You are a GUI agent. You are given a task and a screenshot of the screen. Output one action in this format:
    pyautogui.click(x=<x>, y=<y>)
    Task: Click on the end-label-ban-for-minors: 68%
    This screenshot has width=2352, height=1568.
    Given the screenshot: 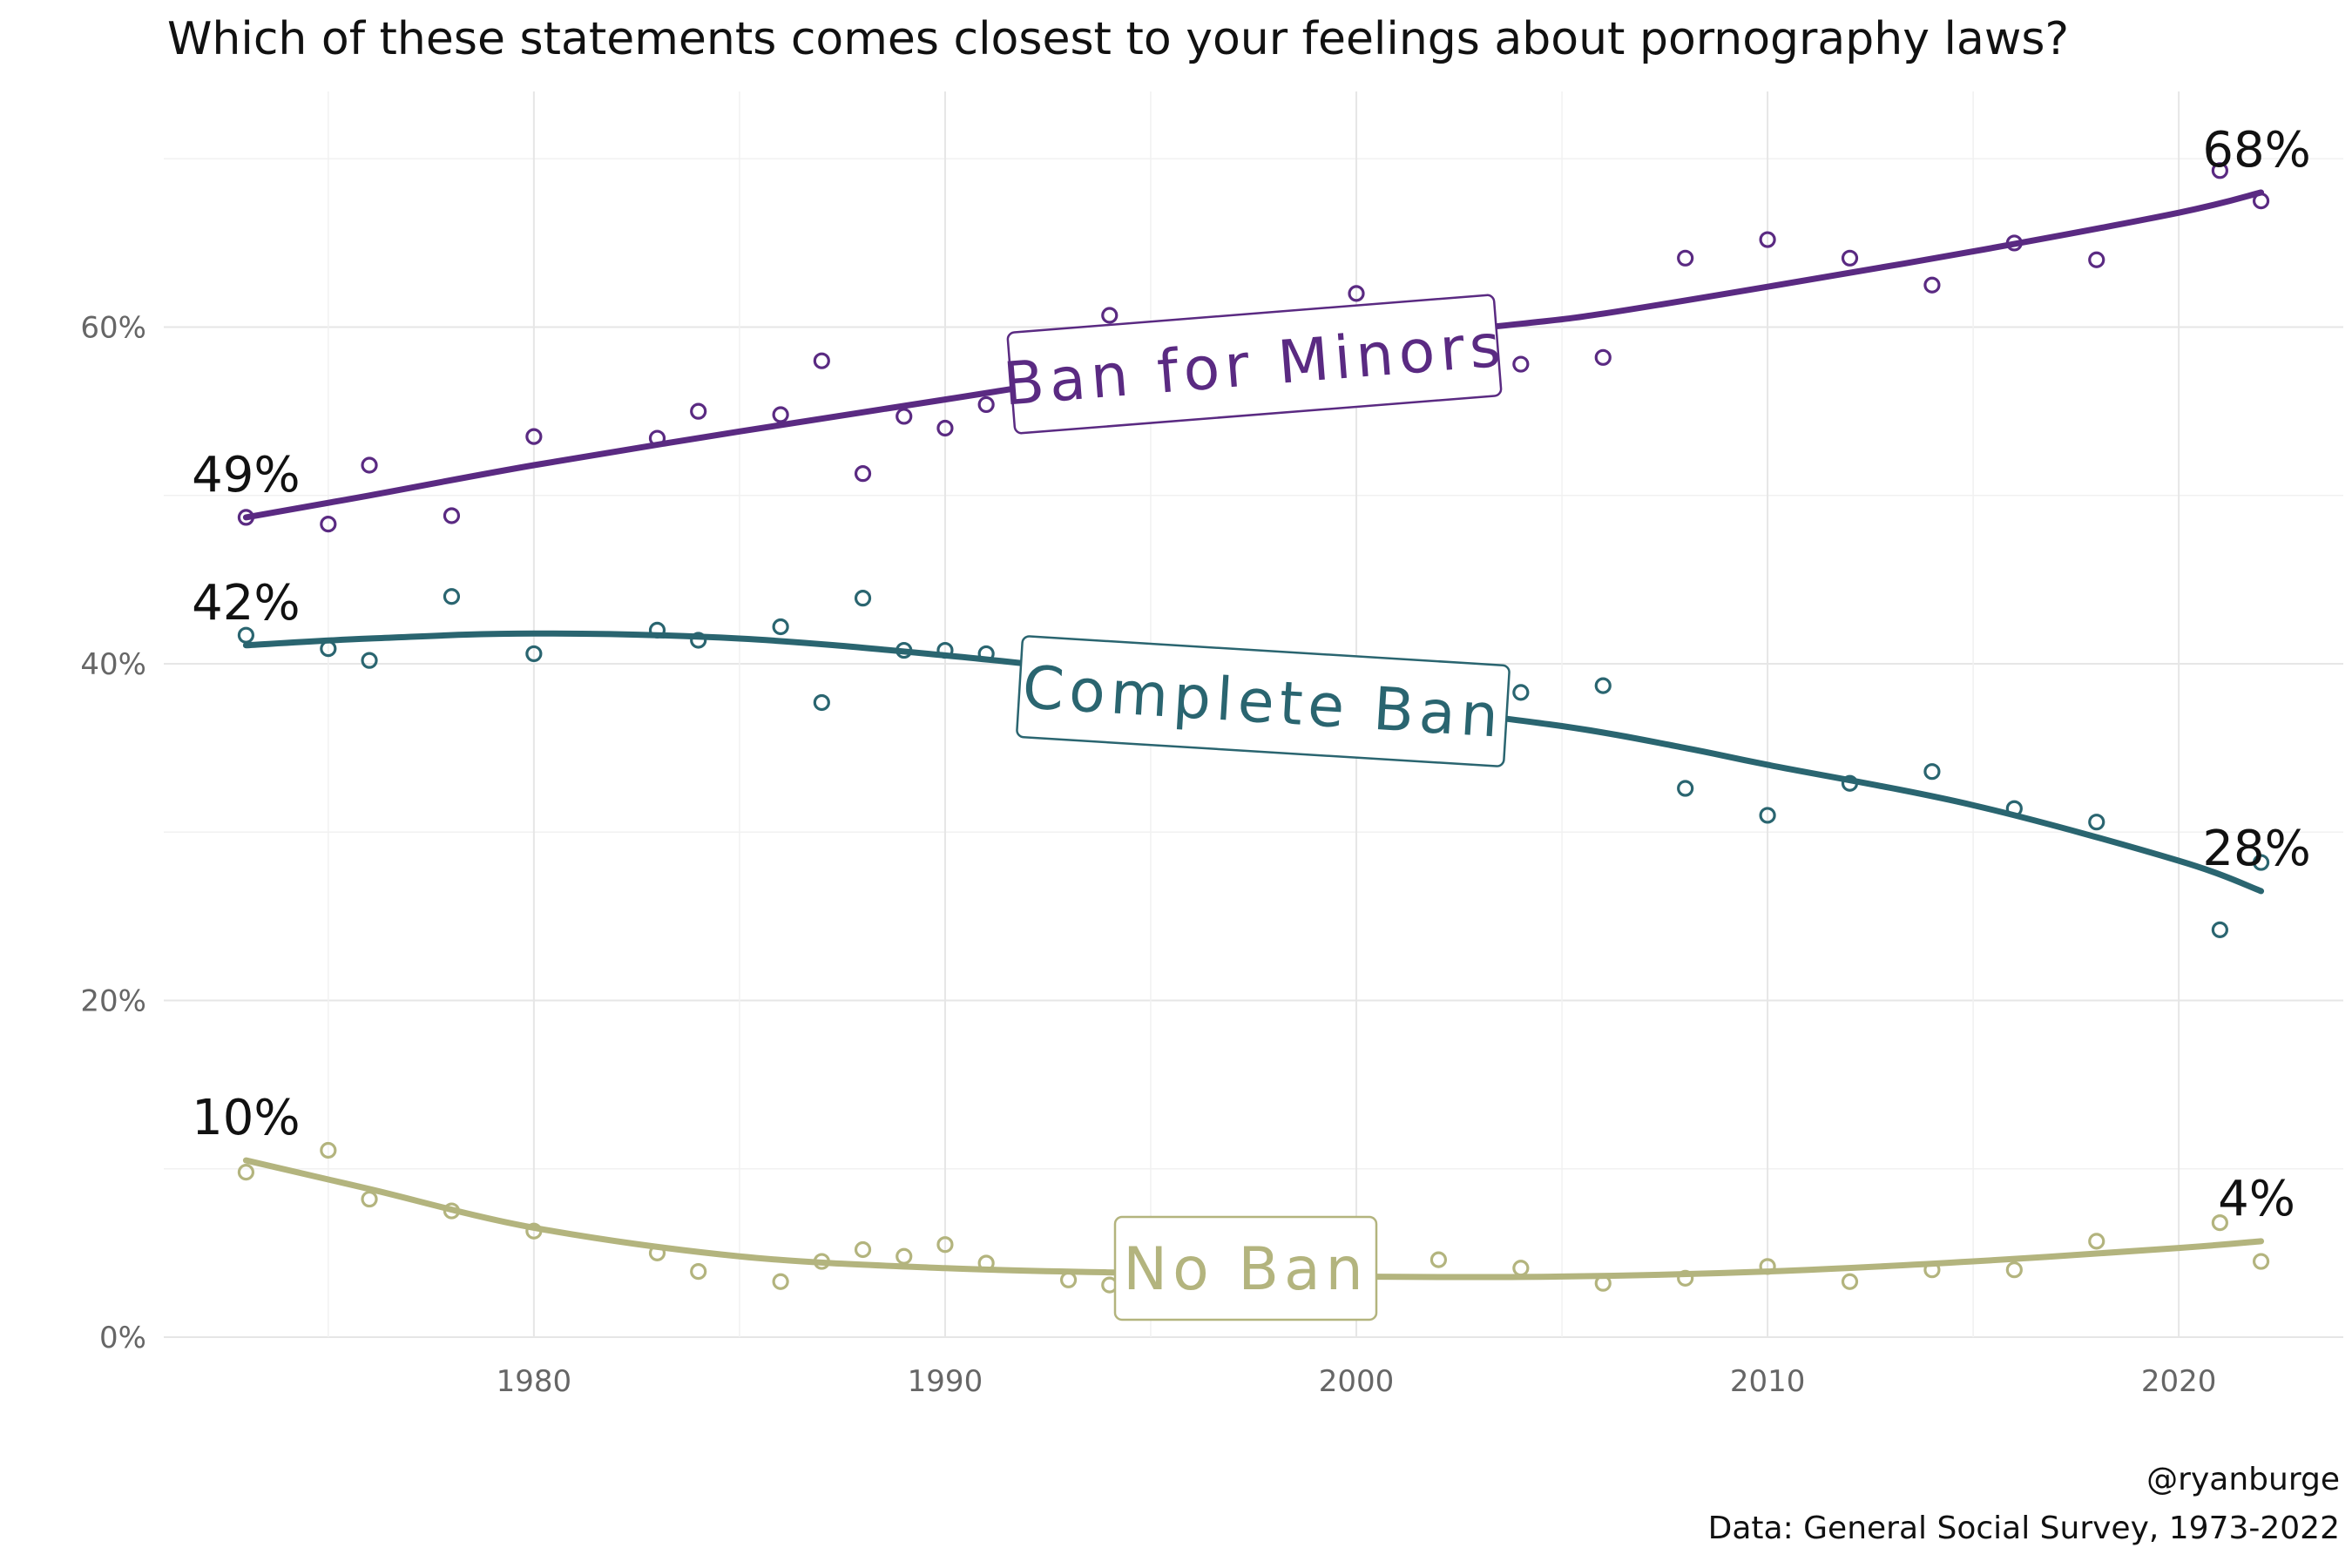 What is the action you would take?
    pyautogui.click(x=2256, y=150)
    